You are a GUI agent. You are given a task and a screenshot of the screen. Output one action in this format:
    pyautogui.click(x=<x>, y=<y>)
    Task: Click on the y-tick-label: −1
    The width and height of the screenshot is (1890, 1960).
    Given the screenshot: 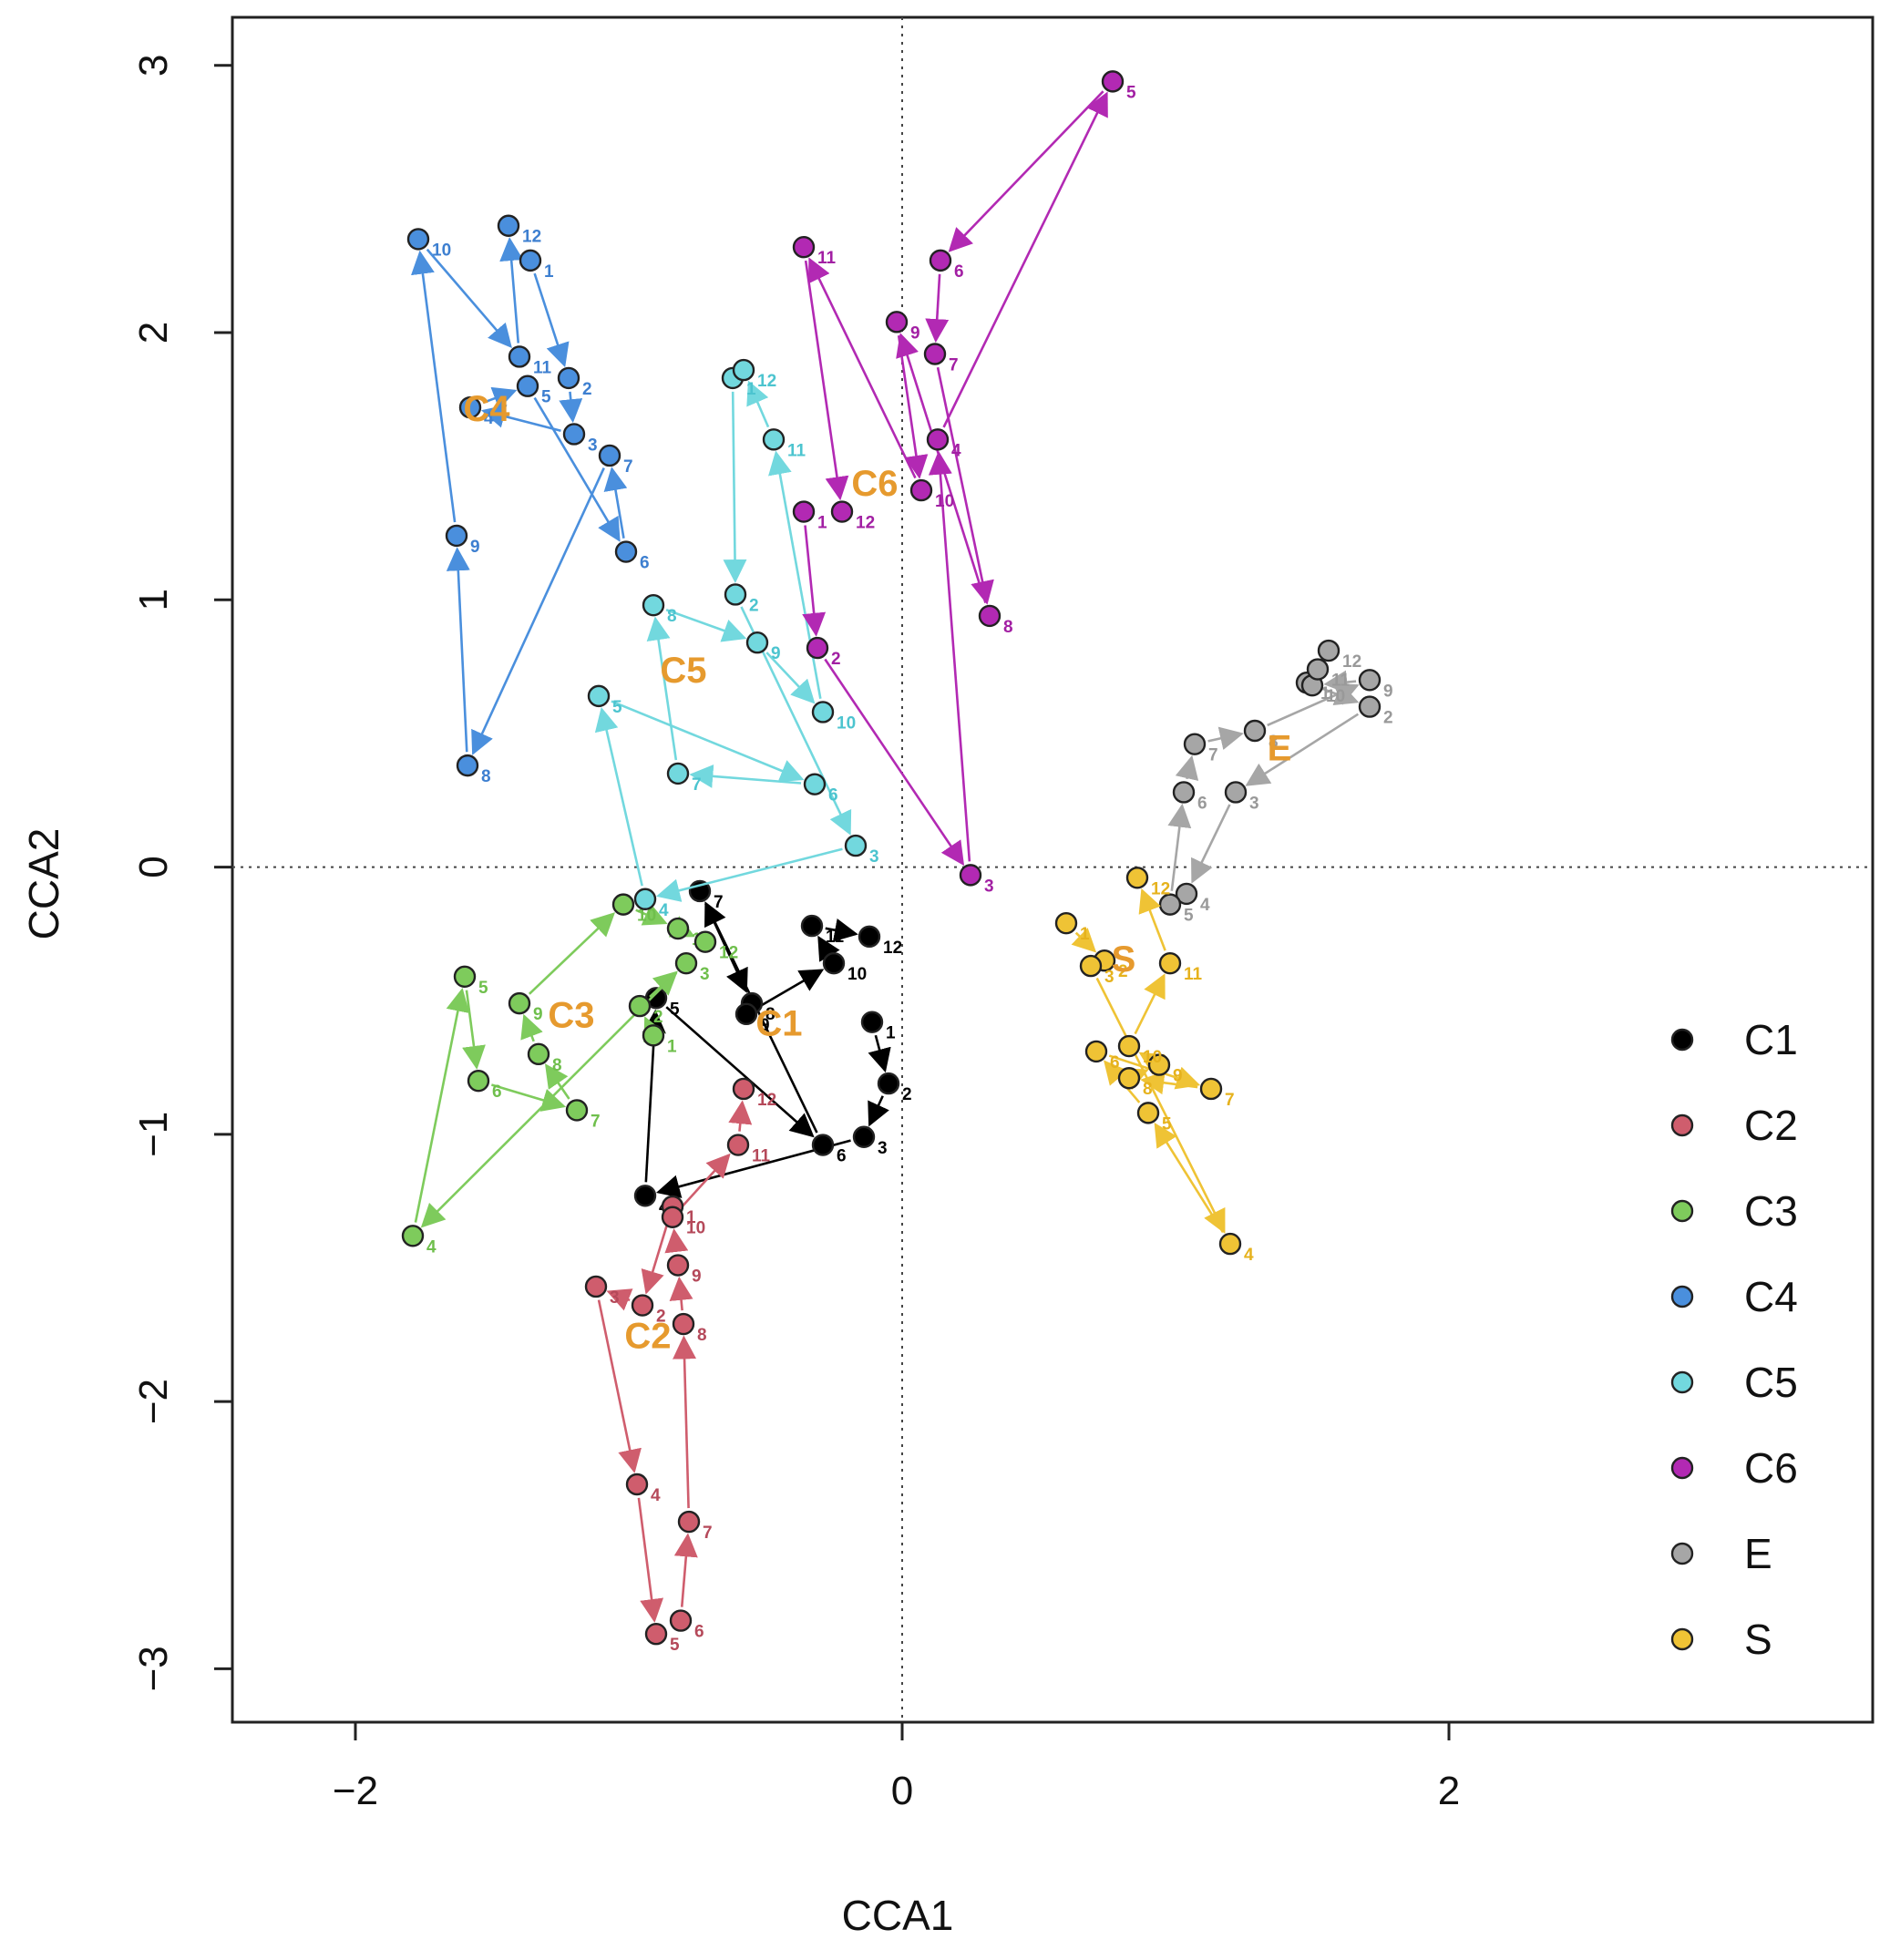 What is the action you would take?
    pyautogui.click(x=153, y=1134)
    